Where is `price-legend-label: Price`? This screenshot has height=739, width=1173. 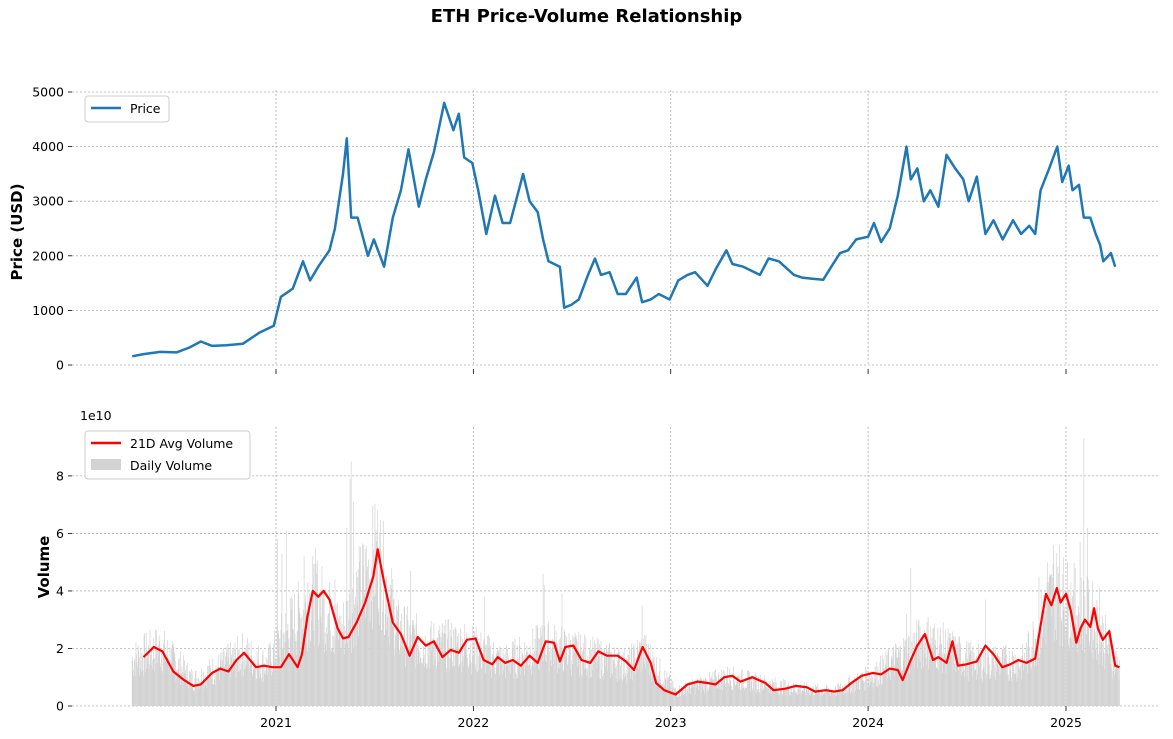
price-legend-label: Price is located at coordinates (145, 108).